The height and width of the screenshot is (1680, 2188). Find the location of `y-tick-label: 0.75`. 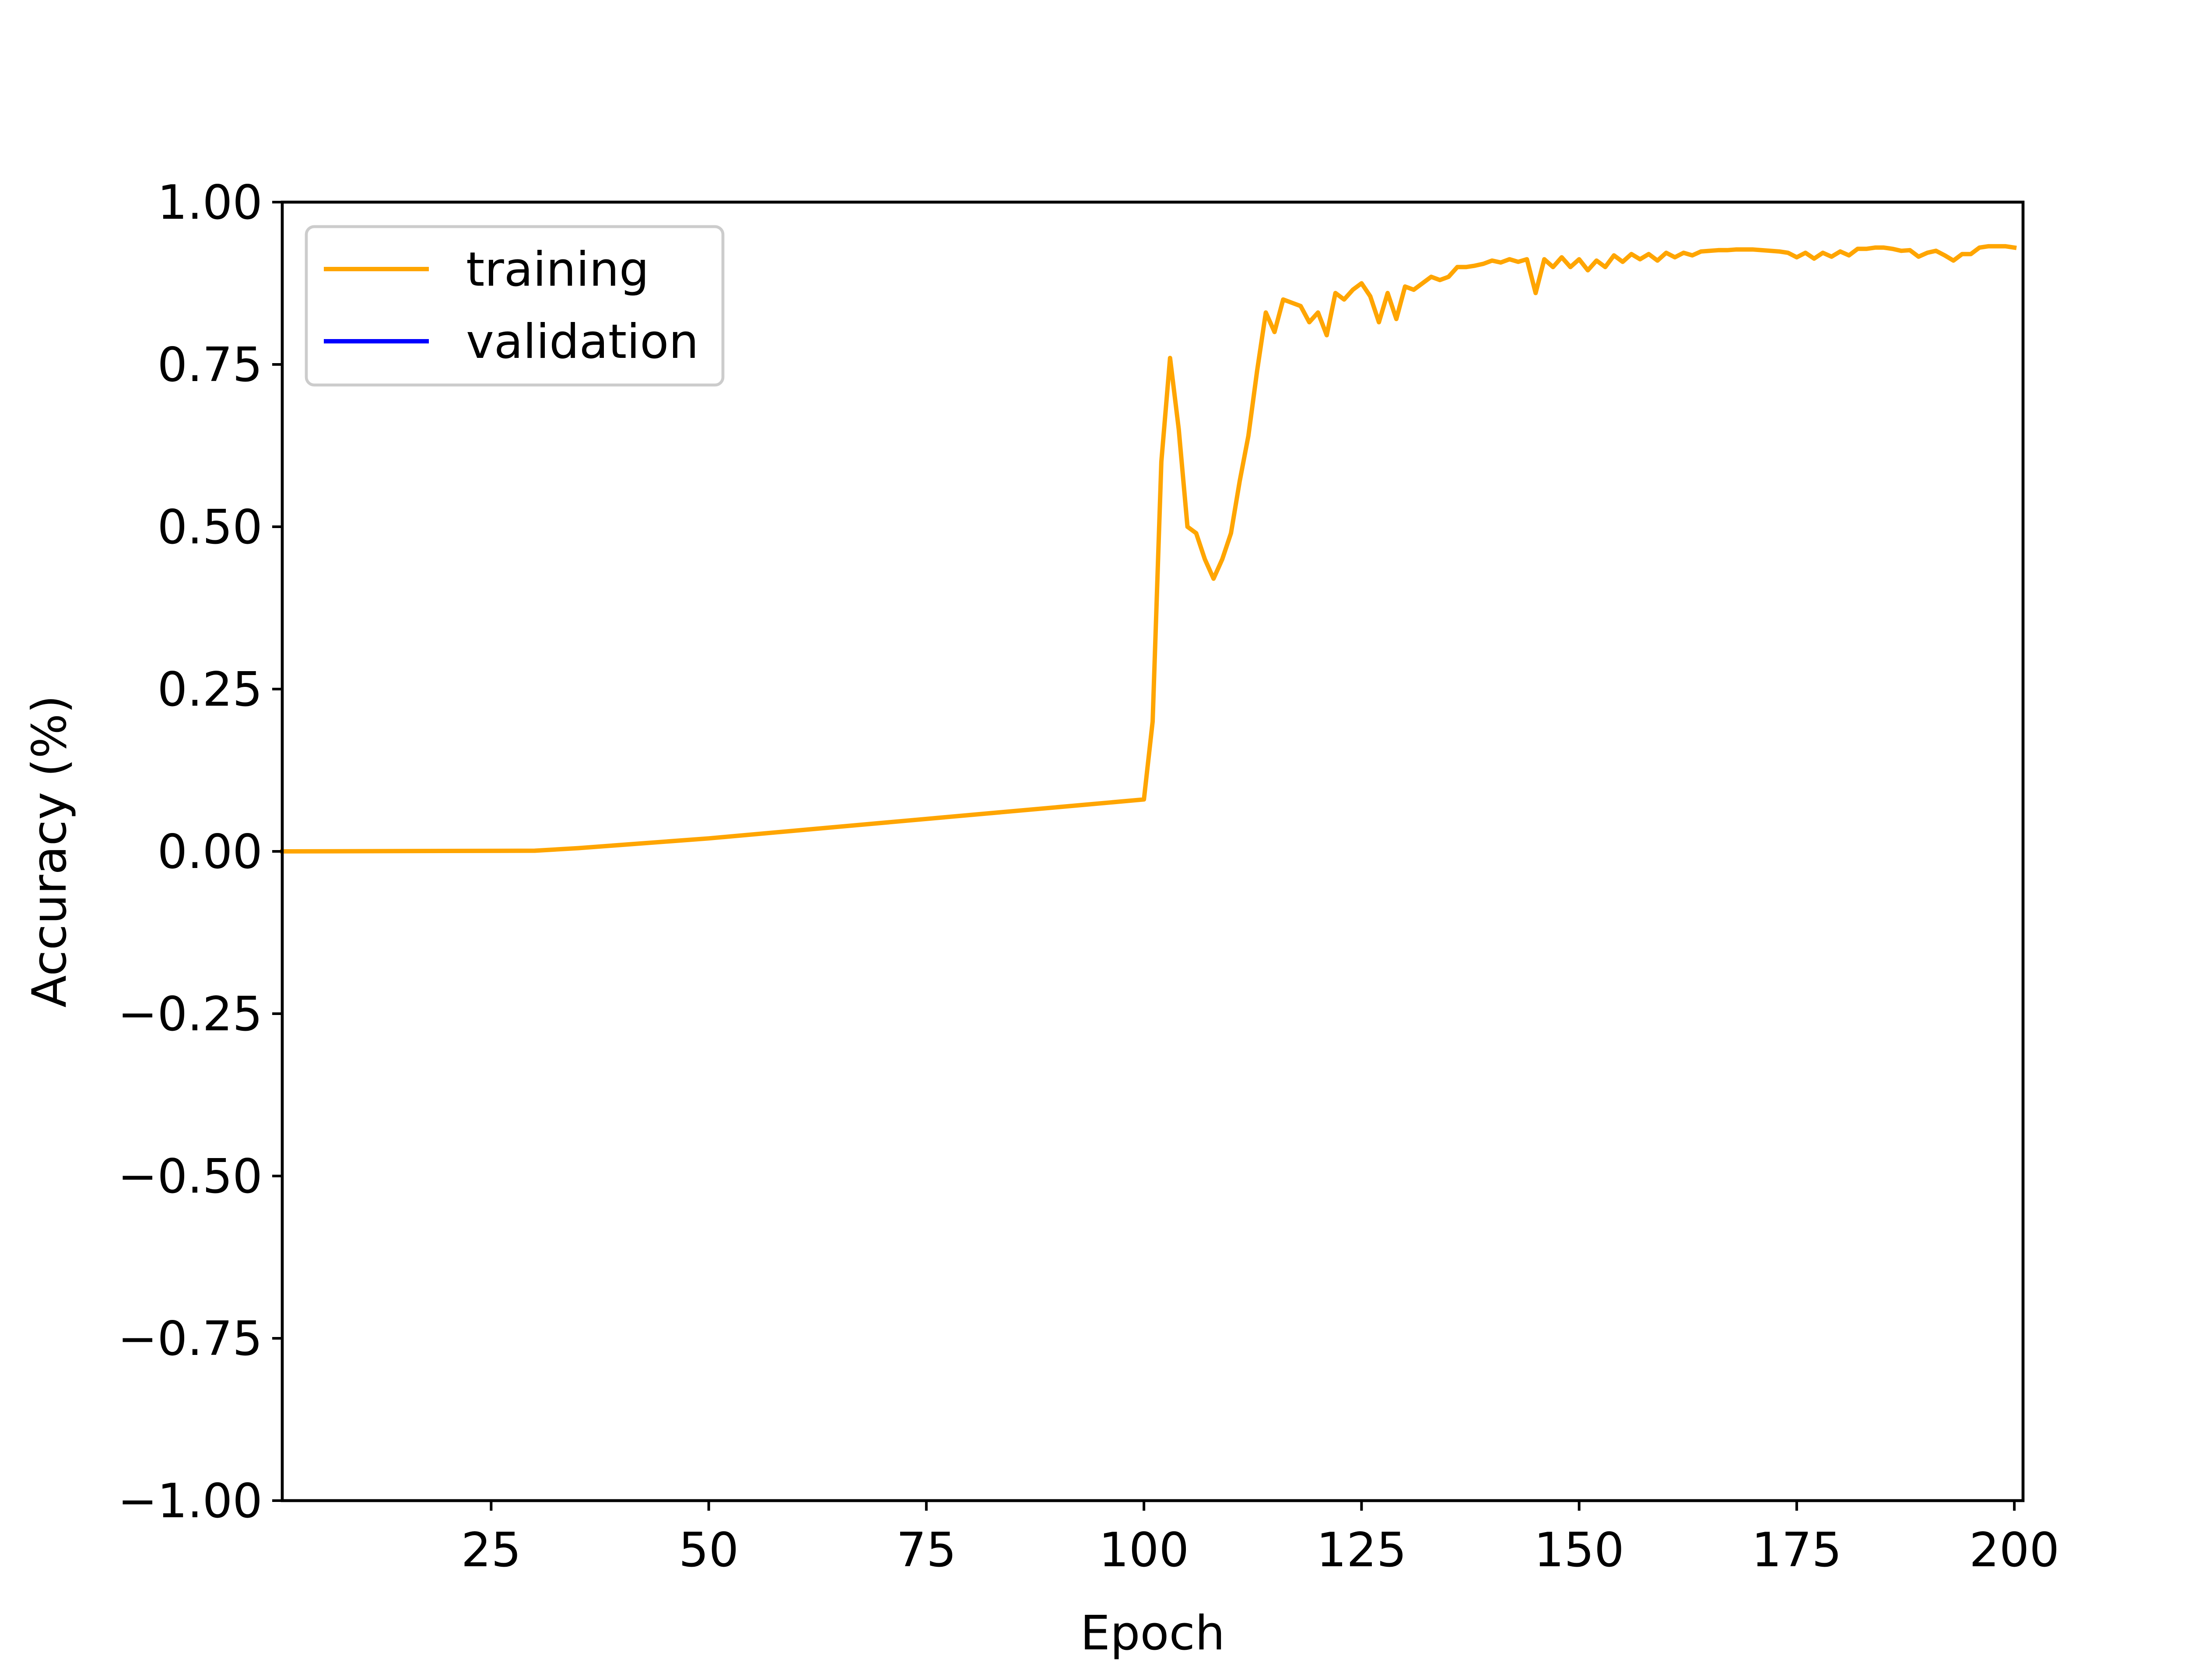

y-tick-label: 0.75 is located at coordinates (210, 365).